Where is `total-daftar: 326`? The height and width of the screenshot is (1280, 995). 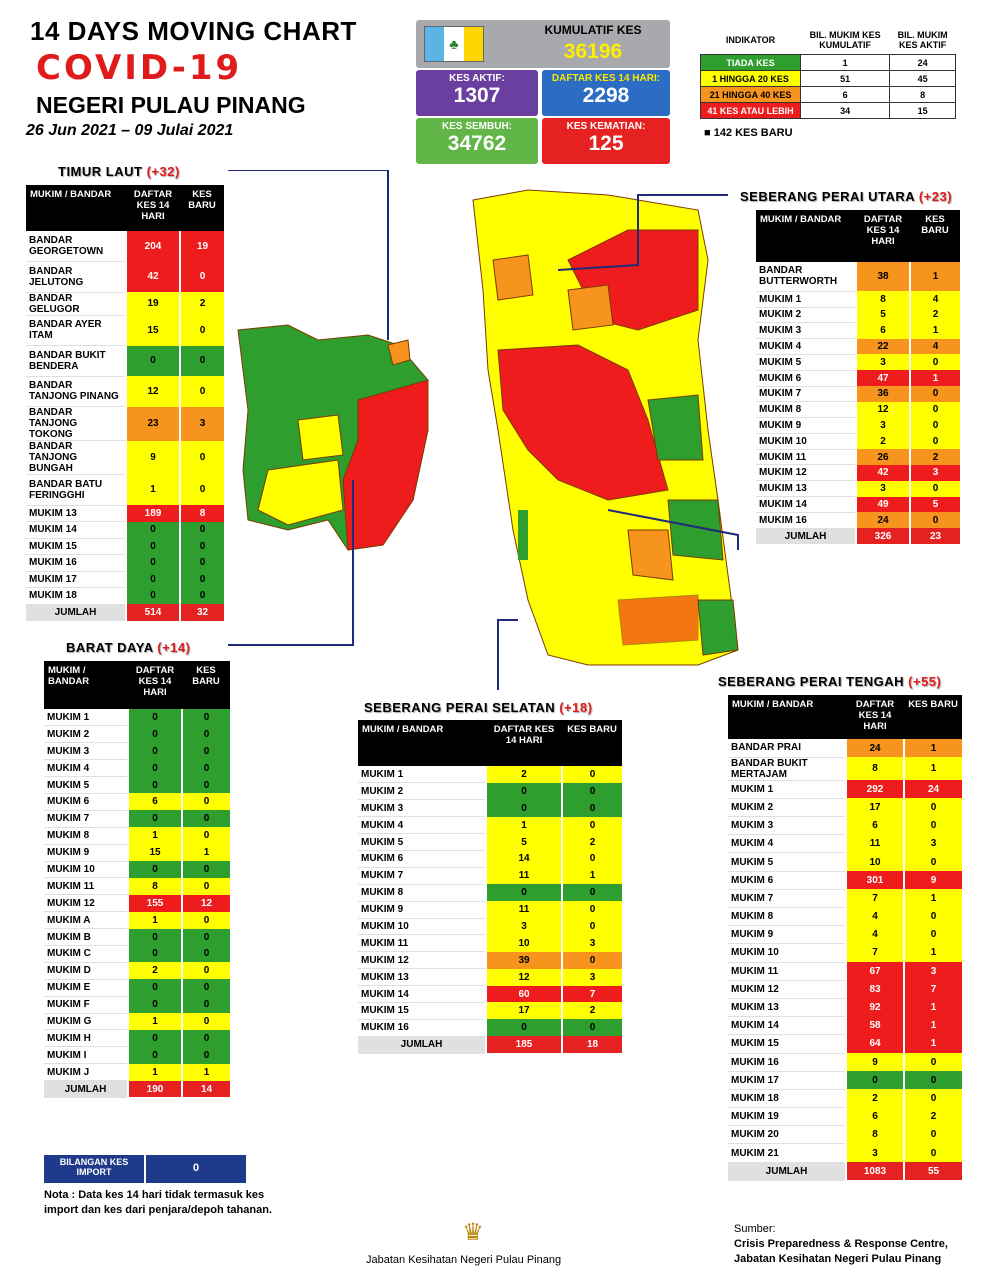
total-daftar: 326 is located at coordinates (882, 536).